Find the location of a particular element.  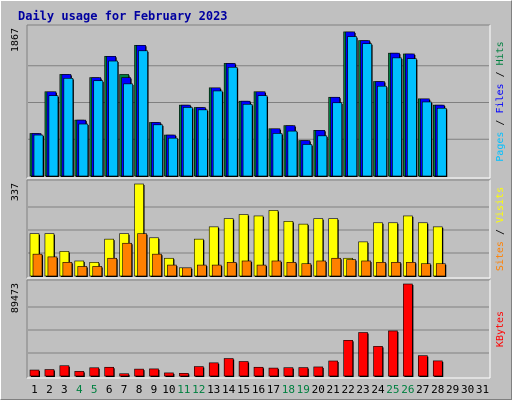

day-label-31: 31 is located at coordinates (482, 389).